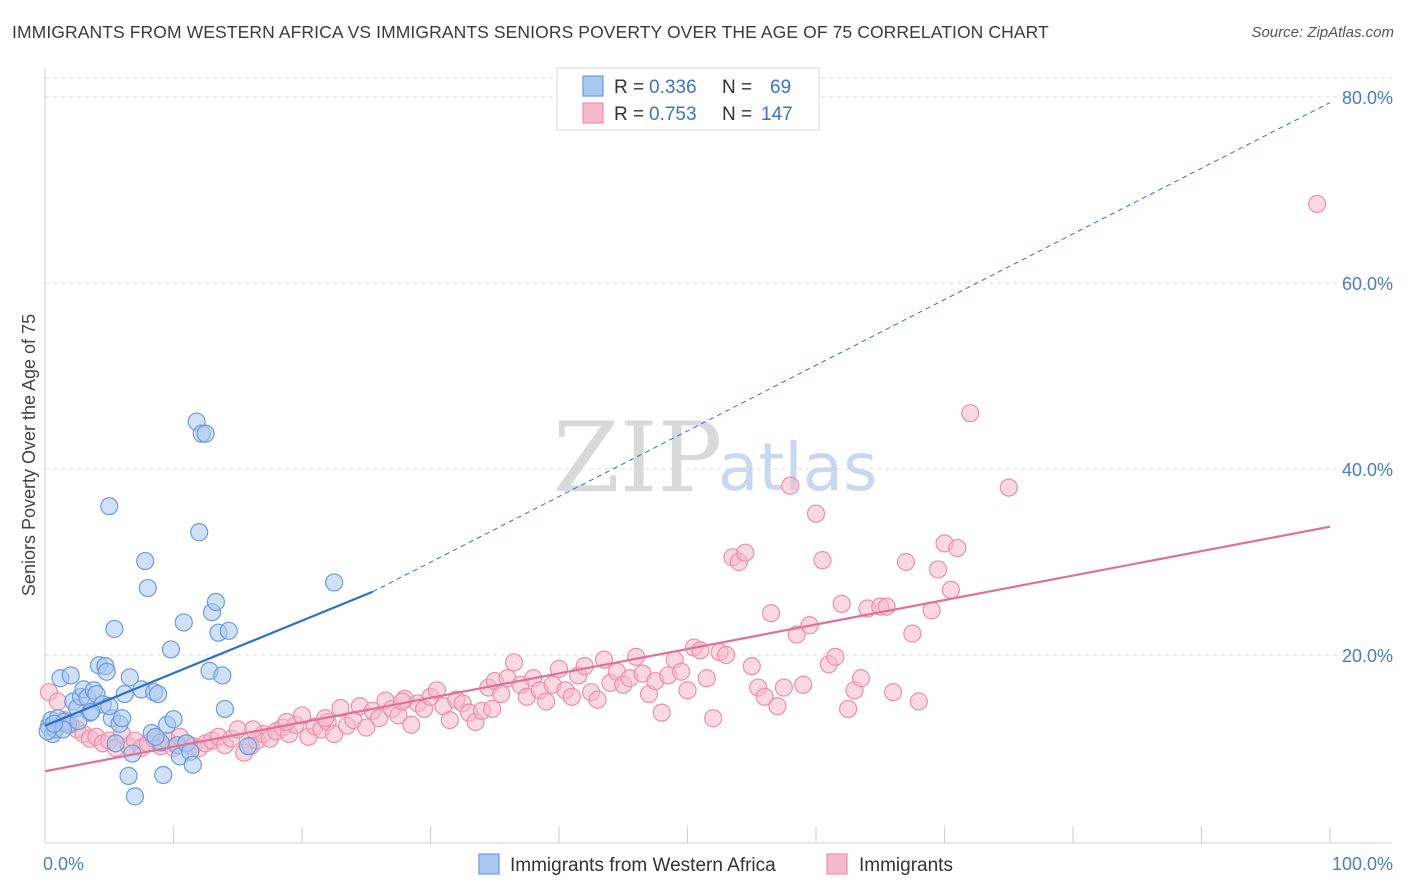 Image resolution: width=1406 pixels, height=892 pixels. Describe the element at coordinates (629, 114) in the screenshot. I see `legend-r-label-2: R =` at that location.